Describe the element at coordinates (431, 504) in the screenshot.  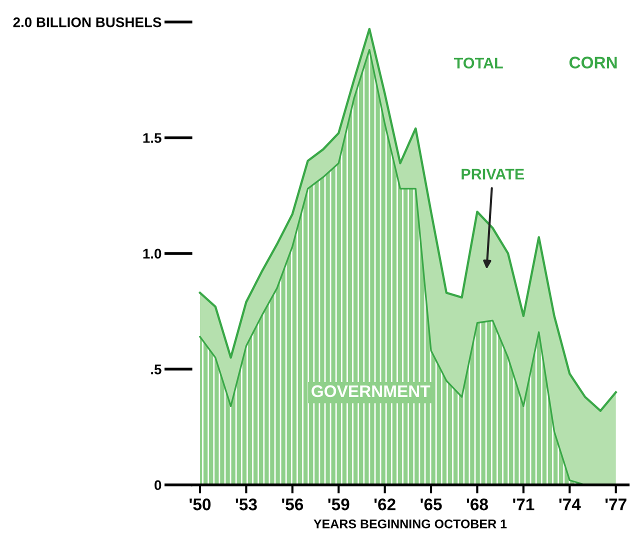
I see `x-tick-label: '65` at that location.